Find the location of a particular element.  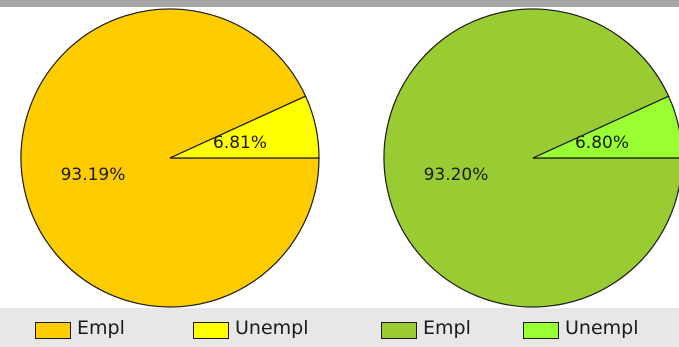

legend-label-empl-1: Empl is located at coordinates (101, 328).